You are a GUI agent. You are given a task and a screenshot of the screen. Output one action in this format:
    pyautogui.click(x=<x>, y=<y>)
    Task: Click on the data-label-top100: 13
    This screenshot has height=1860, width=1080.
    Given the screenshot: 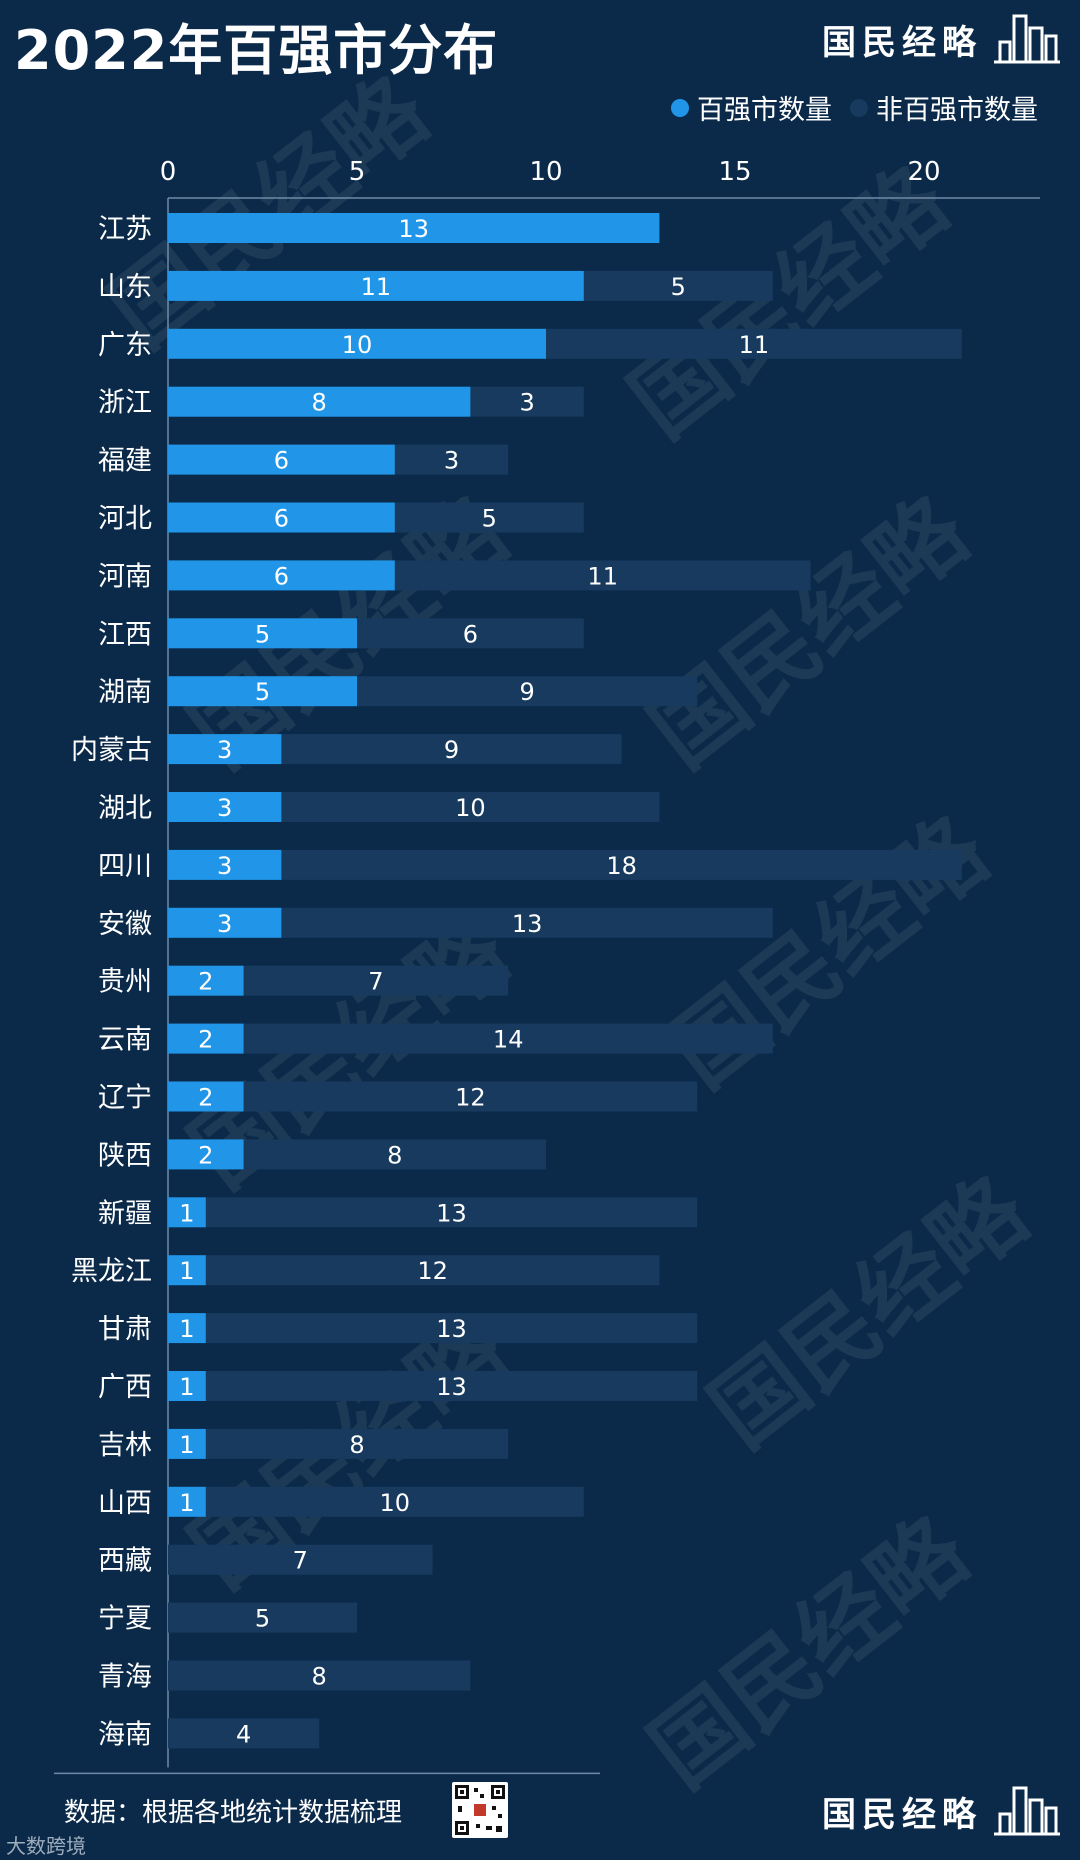 What is the action you would take?
    pyautogui.click(x=413, y=229)
    